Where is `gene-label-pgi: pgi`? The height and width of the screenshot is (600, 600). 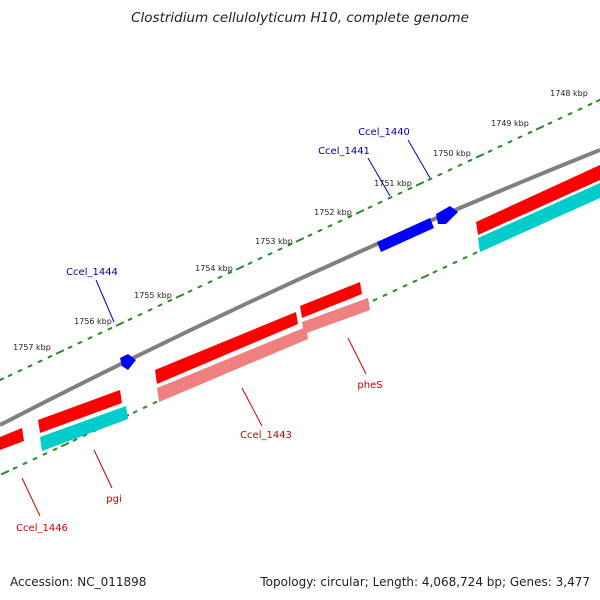 gene-label-pgi: pgi is located at coordinates (113, 499).